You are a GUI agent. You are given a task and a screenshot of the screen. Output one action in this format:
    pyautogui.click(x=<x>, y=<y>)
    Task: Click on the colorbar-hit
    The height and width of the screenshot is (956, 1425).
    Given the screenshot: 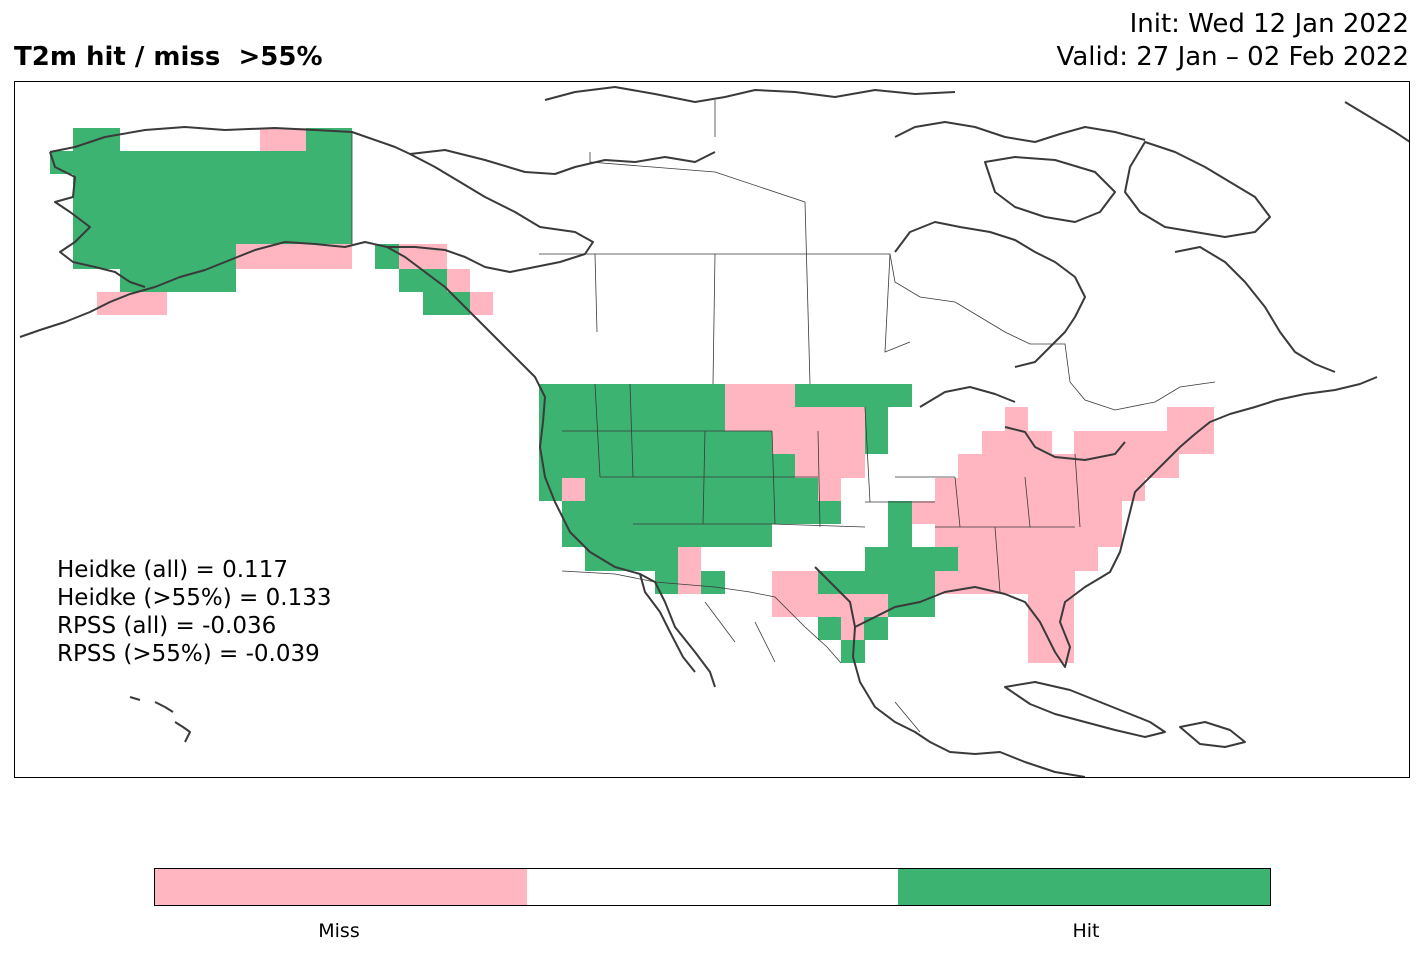 What is the action you would take?
    pyautogui.click(x=1084, y=887)
    